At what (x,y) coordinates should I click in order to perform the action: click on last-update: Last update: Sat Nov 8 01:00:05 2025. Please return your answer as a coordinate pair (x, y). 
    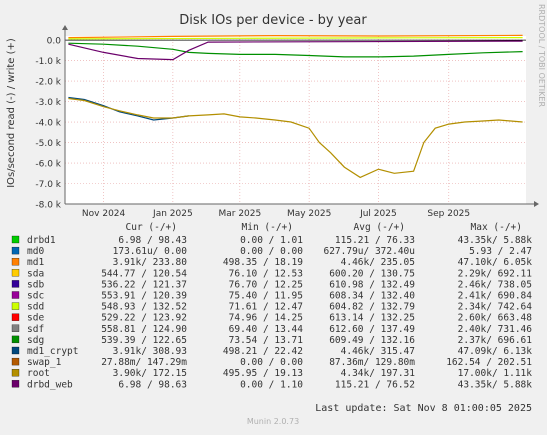
    Looking at the image, I should click on (423, 408).